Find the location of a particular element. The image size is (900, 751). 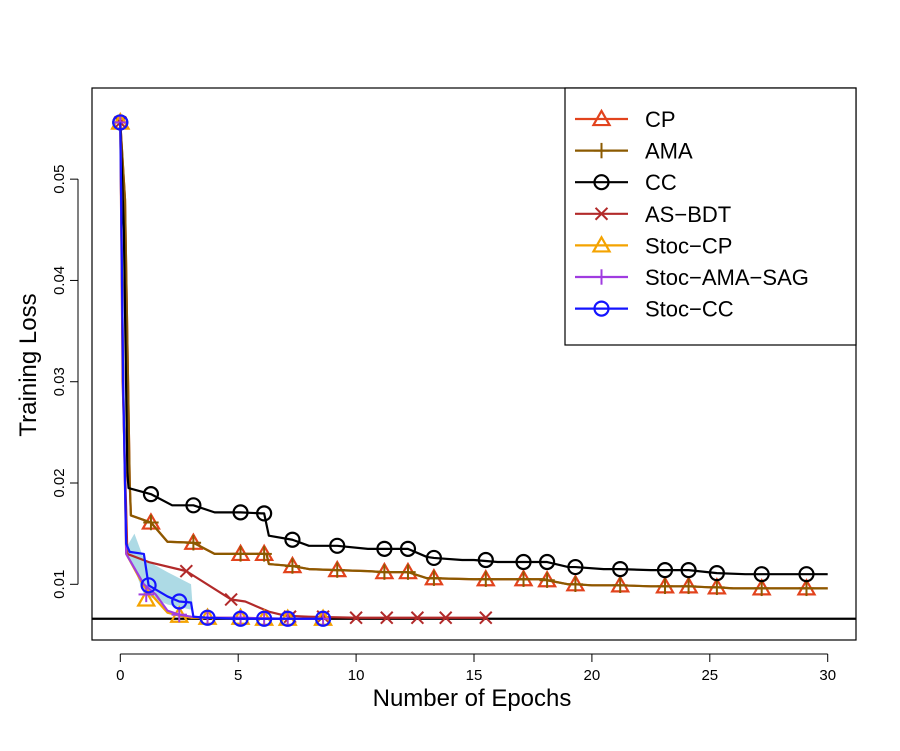

legend-label: CC is located at coordinates (661, 182).